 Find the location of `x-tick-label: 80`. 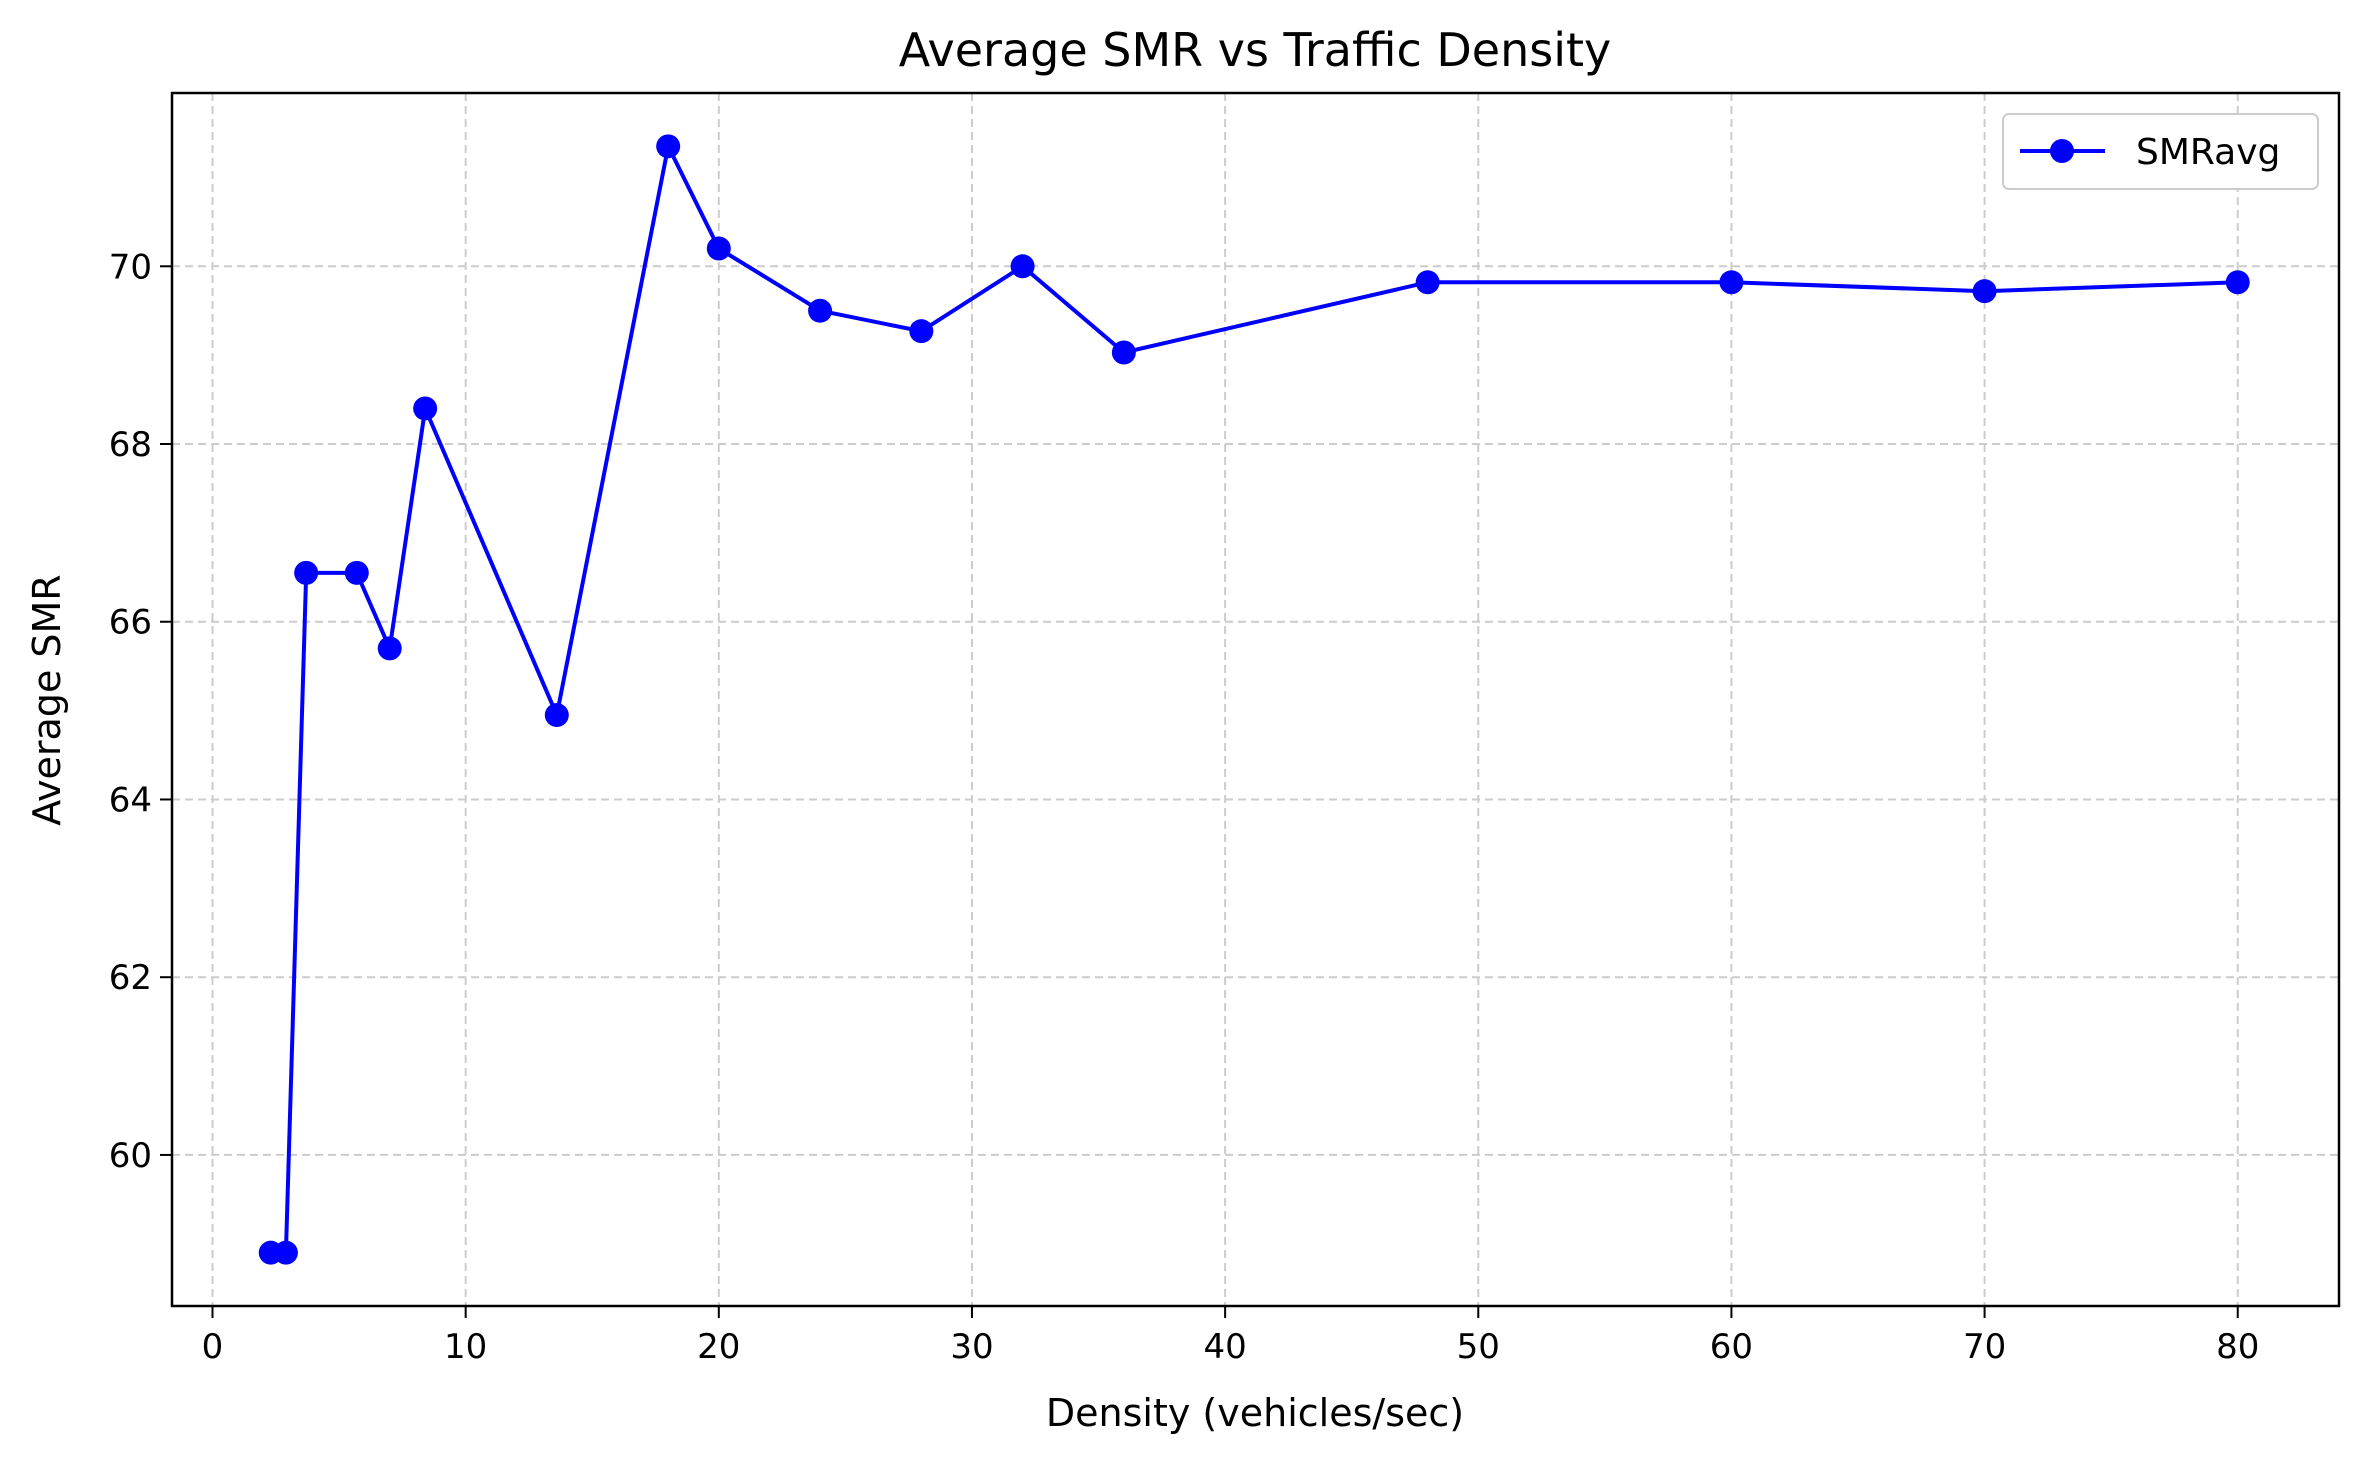

x-tick-label: 80 is located at coordinates (2237, 1347).